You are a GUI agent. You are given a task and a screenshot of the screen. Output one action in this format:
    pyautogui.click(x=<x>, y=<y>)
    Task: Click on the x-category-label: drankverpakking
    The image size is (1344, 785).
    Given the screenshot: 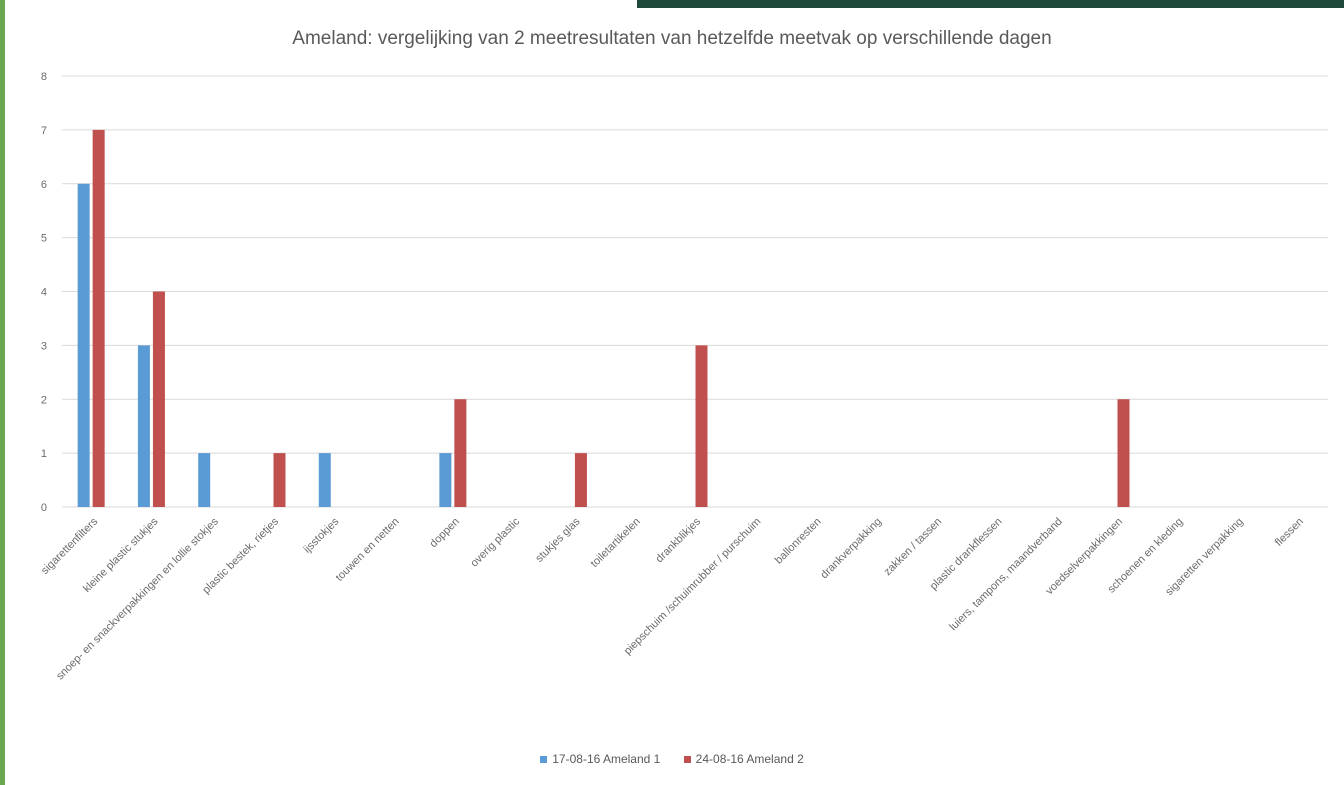 What is the action you would take?
    pyautogui.click(x=851, y=549)
    